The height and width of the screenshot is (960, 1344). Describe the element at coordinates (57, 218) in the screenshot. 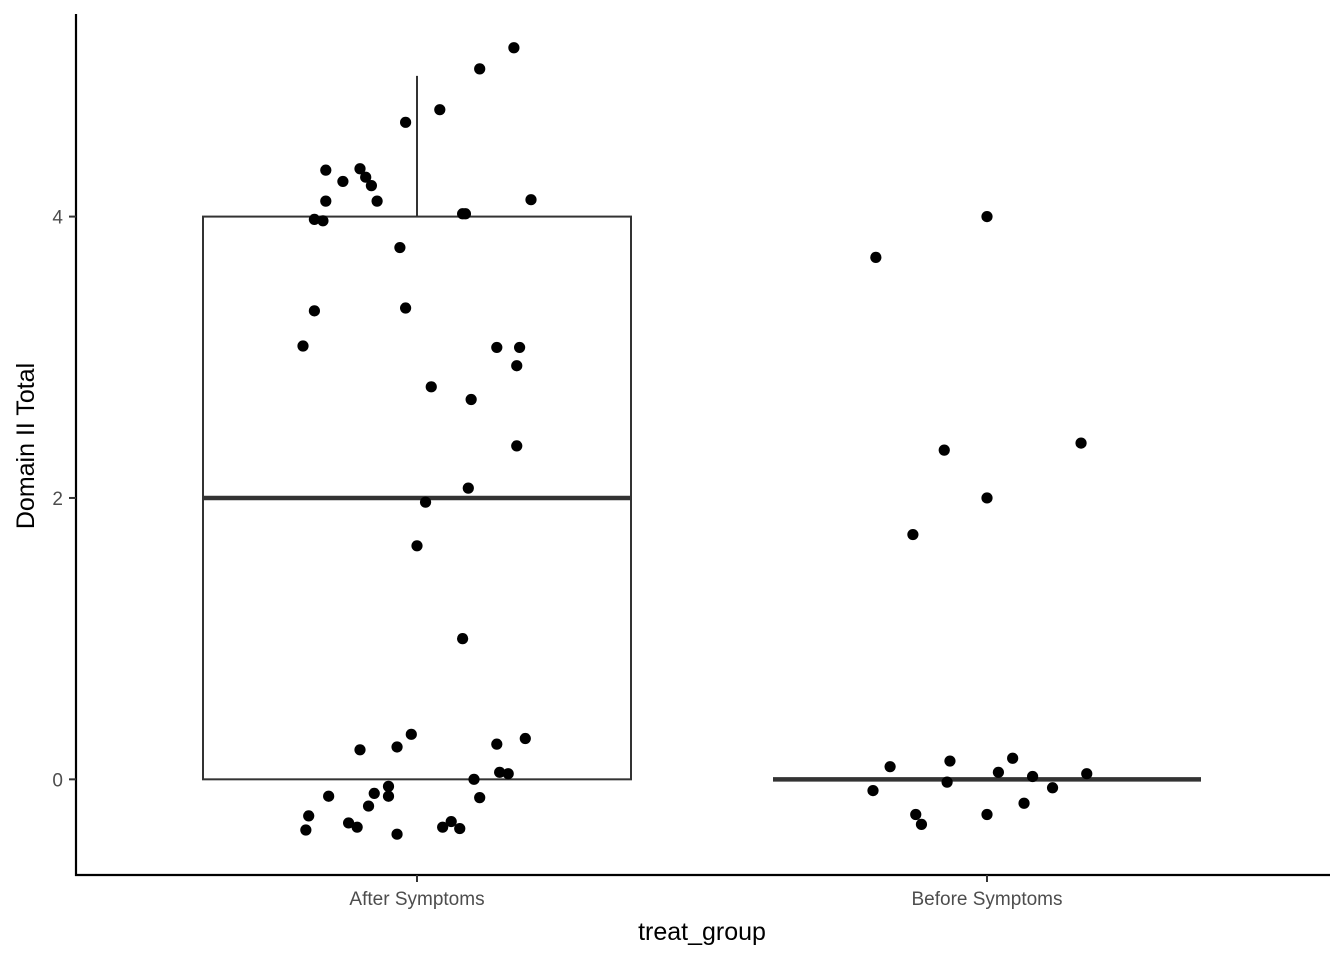

I see `y-tick-label: 4` at that location.